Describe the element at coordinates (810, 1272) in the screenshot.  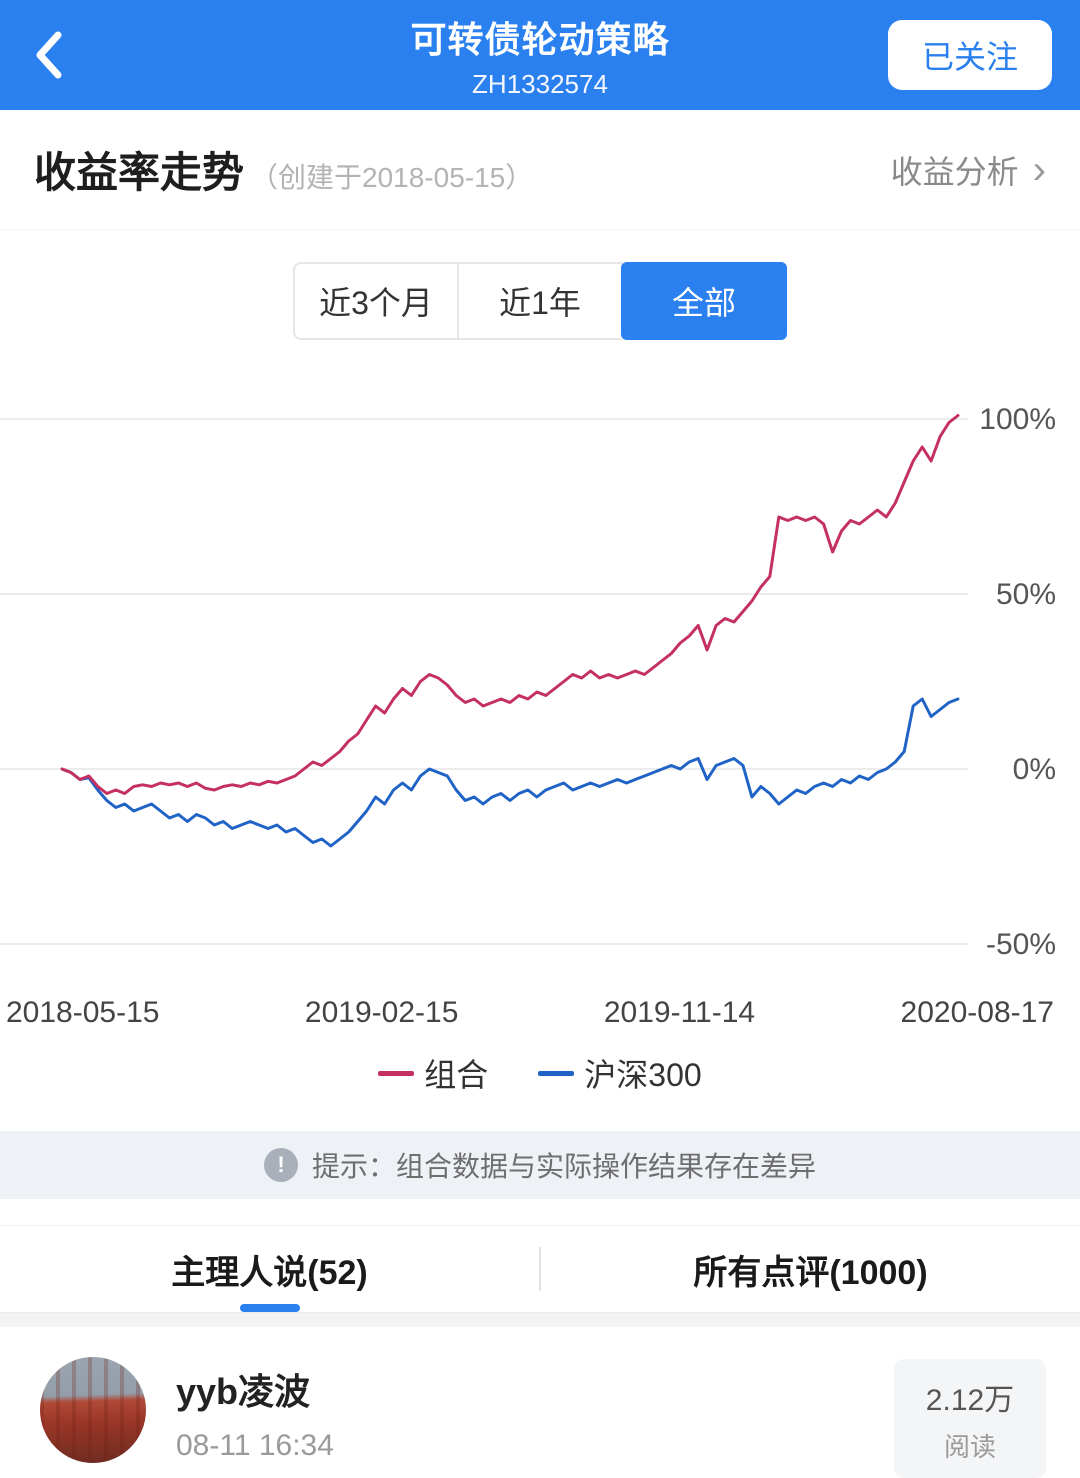
I see `tab-all-comments-label: 所有点评(1000)` at that location.